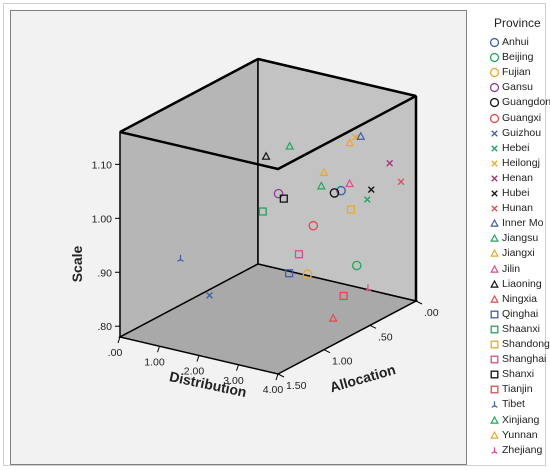 The image size is (550, 470). What do you see at coordinates (194, 372) in the screenshot?
I see `x-tick-label: 2.00` at bounding box center [194, 372].